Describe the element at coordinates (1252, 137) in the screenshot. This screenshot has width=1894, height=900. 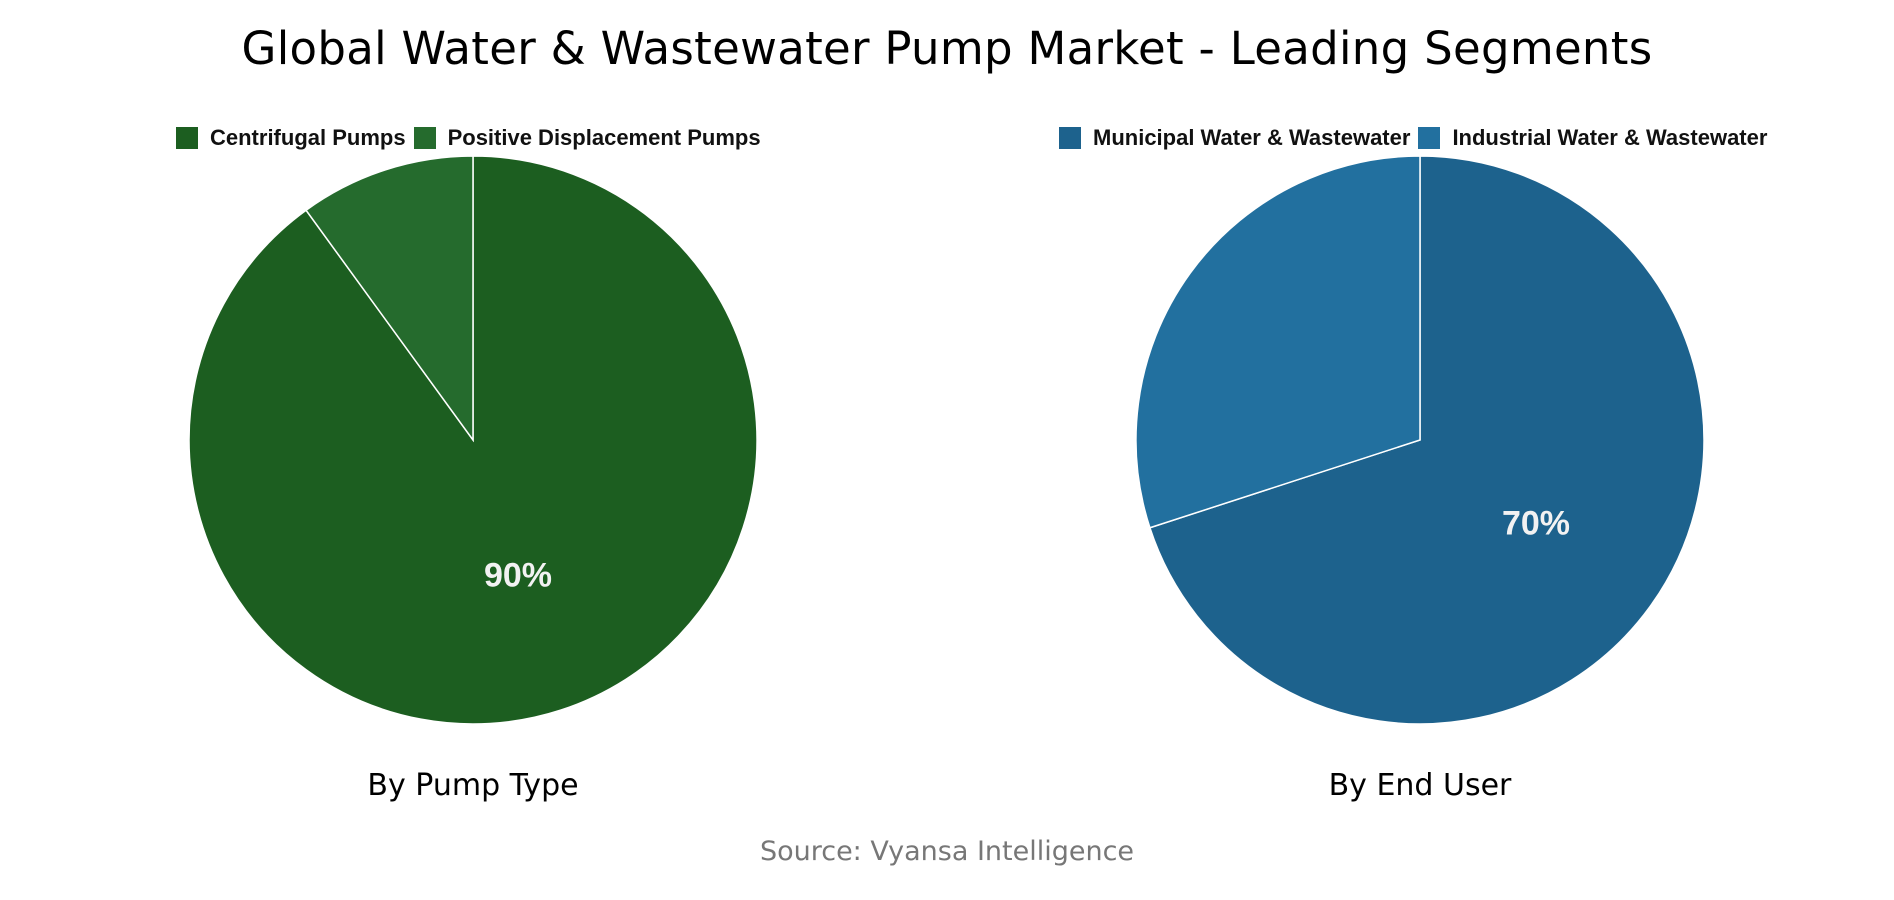
I see `legend-label: Municipal Water & Wastewater` at that location.